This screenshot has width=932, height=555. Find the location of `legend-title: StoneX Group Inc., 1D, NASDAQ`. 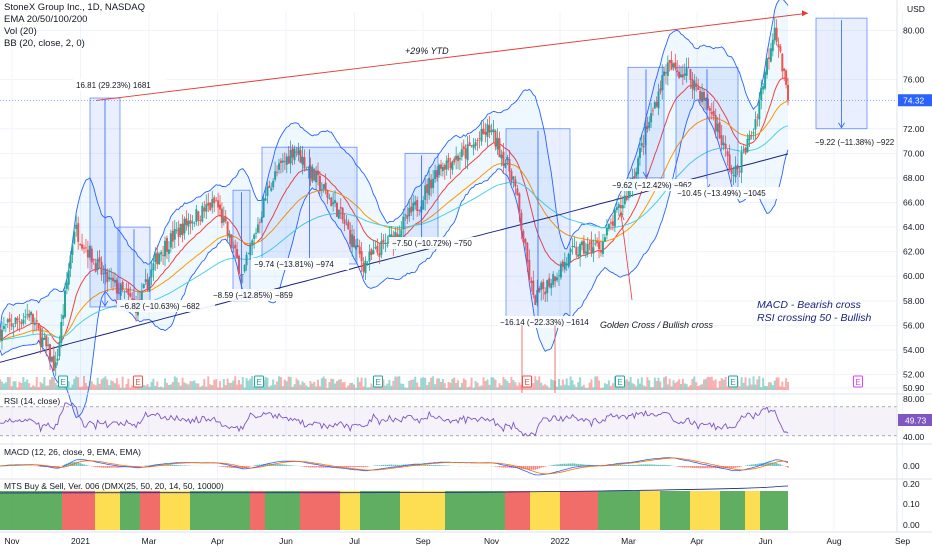

legend-title: StoneX Group Inc., 1D, NASDAQ is located at coordinates (74, 8).